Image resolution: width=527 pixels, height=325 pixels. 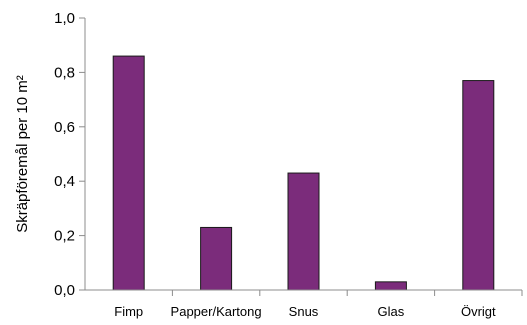 I want to click on x-category-label: Fimp, so click(x=128, y=311).